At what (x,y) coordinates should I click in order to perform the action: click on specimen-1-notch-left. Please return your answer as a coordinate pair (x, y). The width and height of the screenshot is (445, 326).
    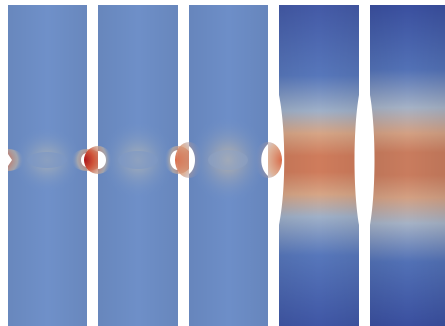
    Looking at the image, I should click on (10, 160).